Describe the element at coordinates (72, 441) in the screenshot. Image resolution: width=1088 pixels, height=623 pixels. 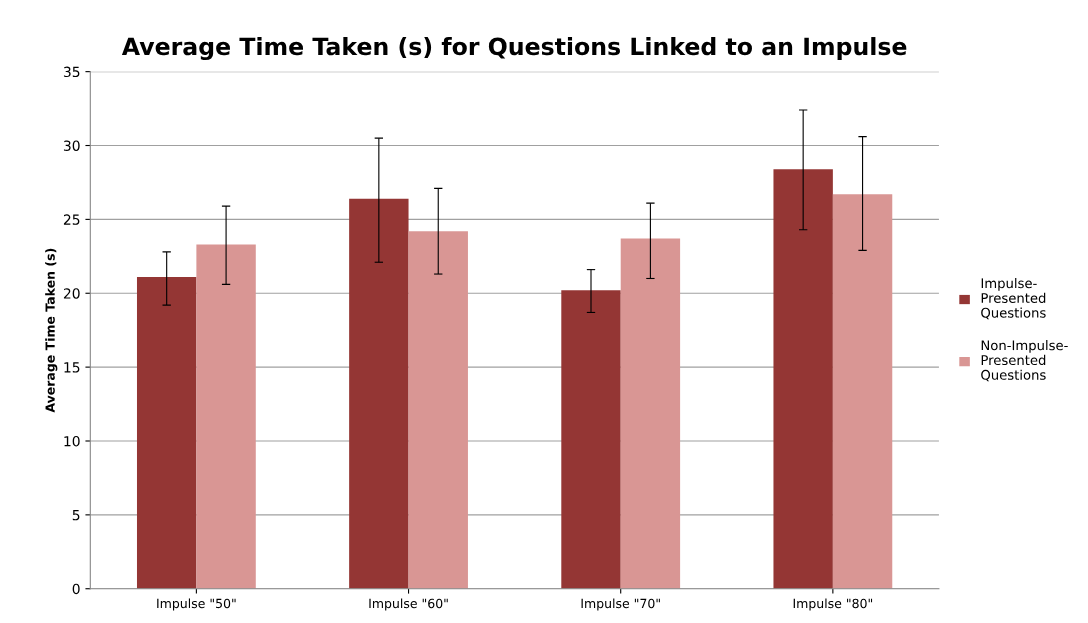
I see `y-tick-label: 10` at that location.